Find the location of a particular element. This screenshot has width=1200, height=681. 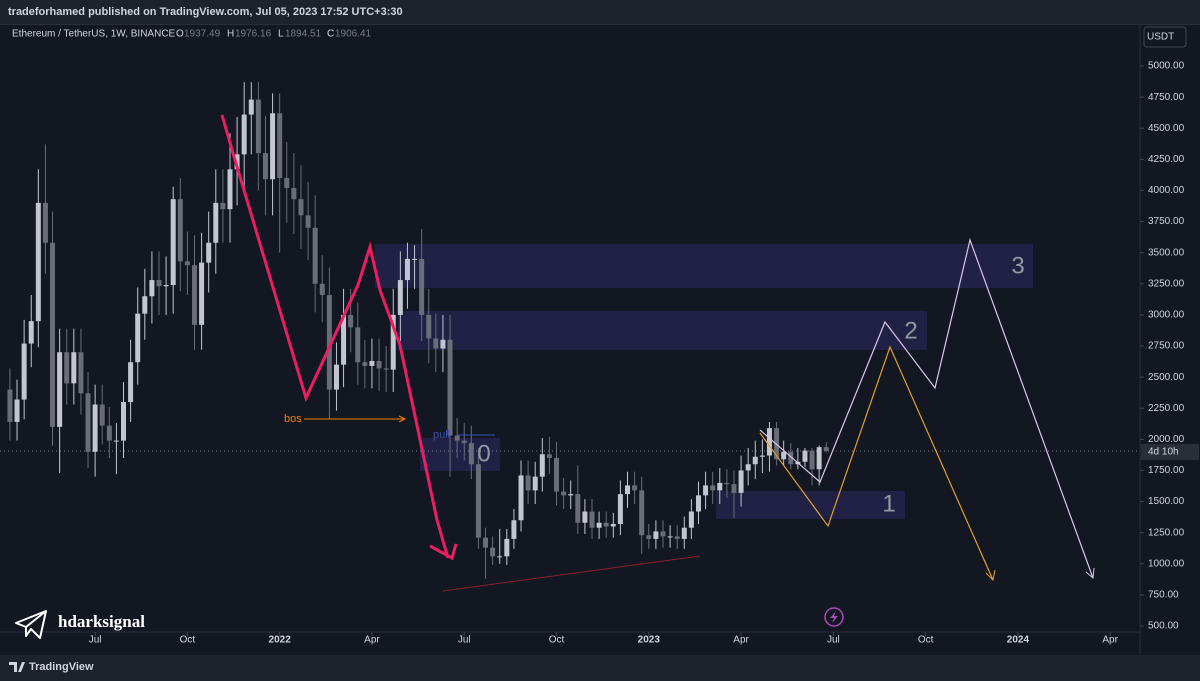

annotation: bos is located at coordinates (293, 419).